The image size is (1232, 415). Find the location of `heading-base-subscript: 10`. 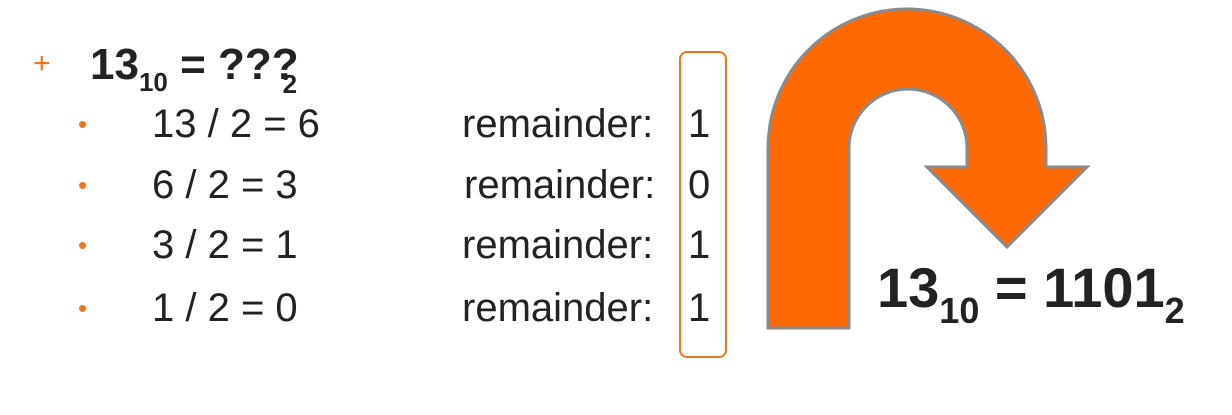

heading-base-subscript: 10 is located at coordinates (153, 82).